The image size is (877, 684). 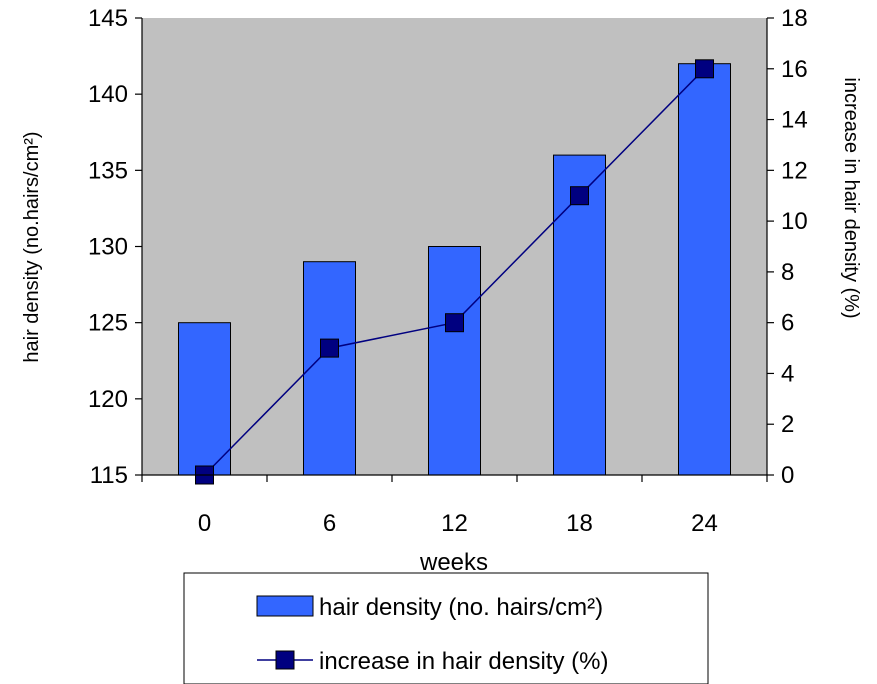 What do you see at coordinates (329, 523) in the screenshot?
I see `x-tick-label: 6` at bounding box center [329, 523].